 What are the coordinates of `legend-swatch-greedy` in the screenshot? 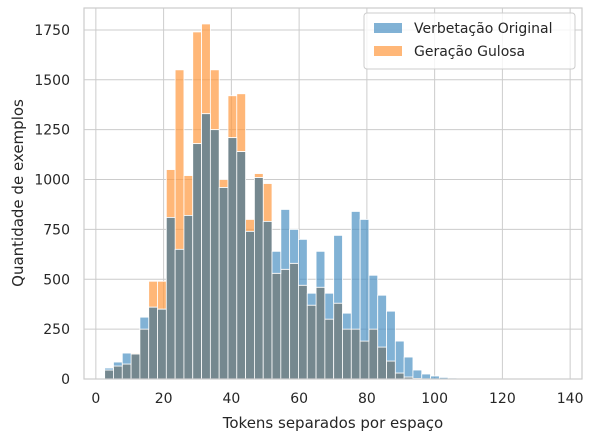 It's located at (388, 51).